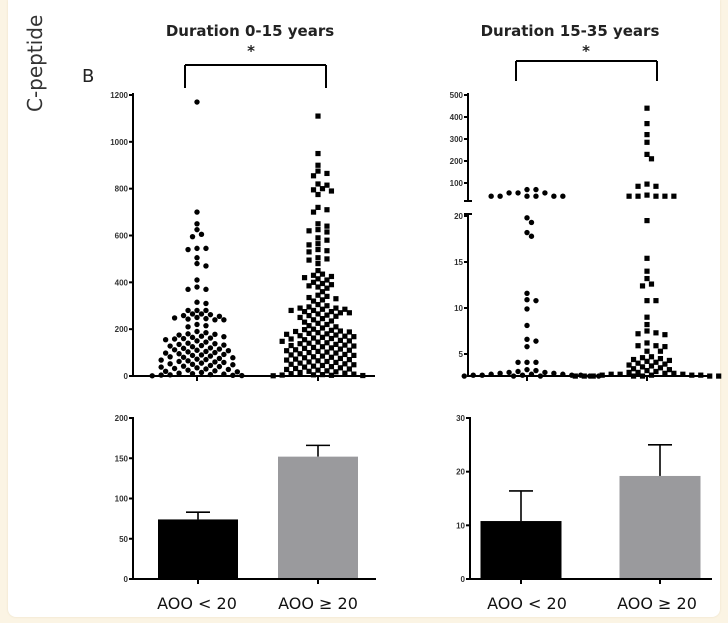 The image size is (728, 623). I want to click on panel-label: B, so click(88, 76).